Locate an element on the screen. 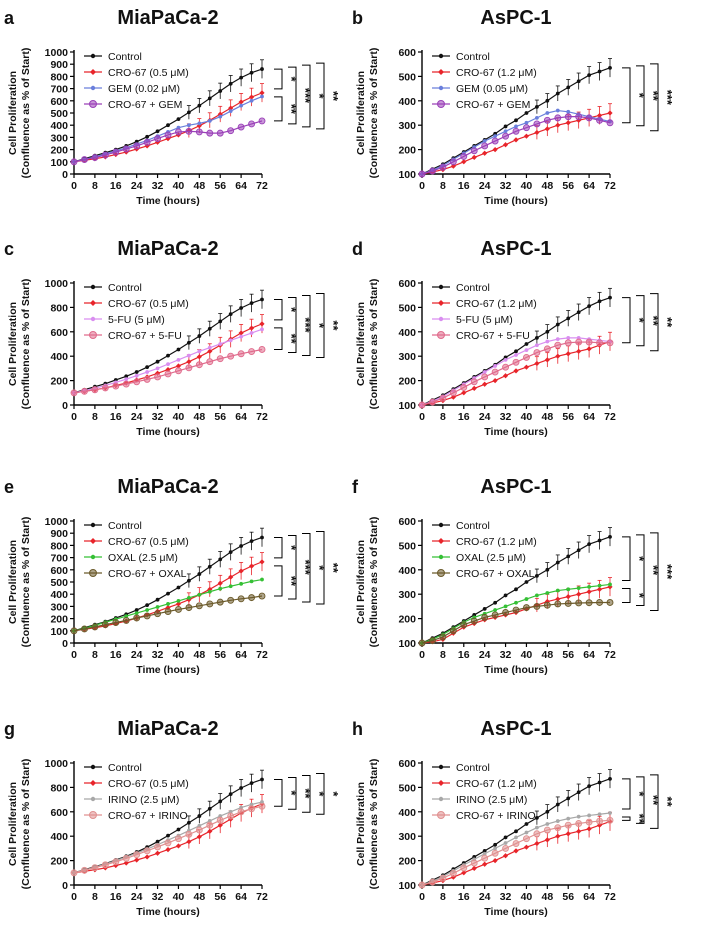 The image size is (708, 928). legend-label: CRO-67 (1.2 μM) is located at coordinates (496, 784).